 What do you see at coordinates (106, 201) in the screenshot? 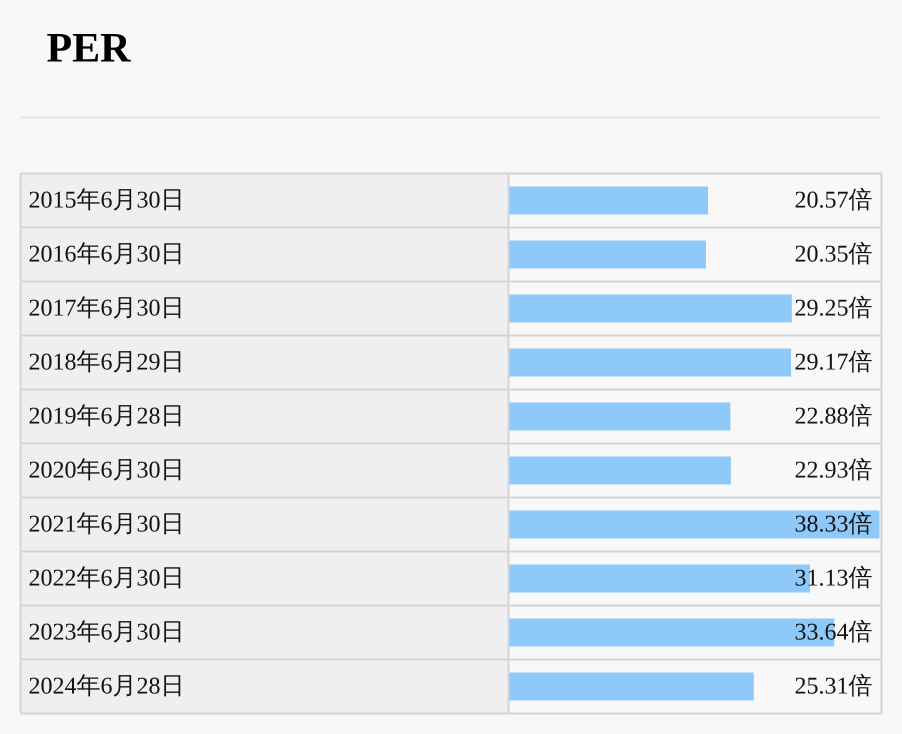
I see `y-tick-label: 2015年6月30日` at bounding box center [106, 201].